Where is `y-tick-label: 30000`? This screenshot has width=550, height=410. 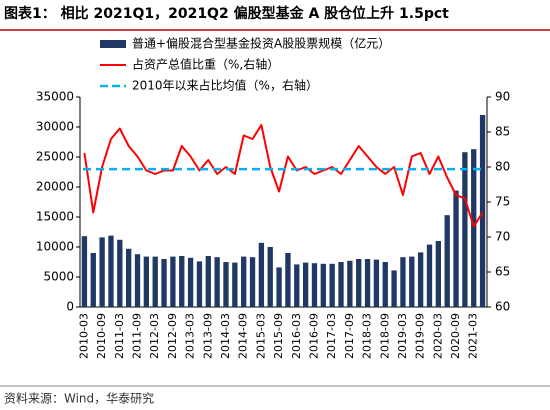
y-tick-label: 30000 is located at coordinates (55, 127).